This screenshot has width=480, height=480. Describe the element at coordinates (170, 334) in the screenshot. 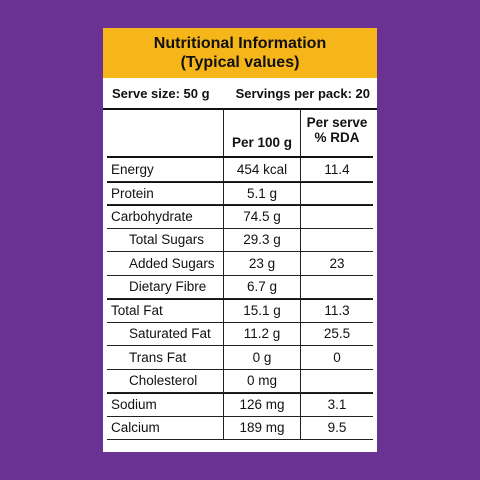

I see `row-label: Saturated Fat` at that location.